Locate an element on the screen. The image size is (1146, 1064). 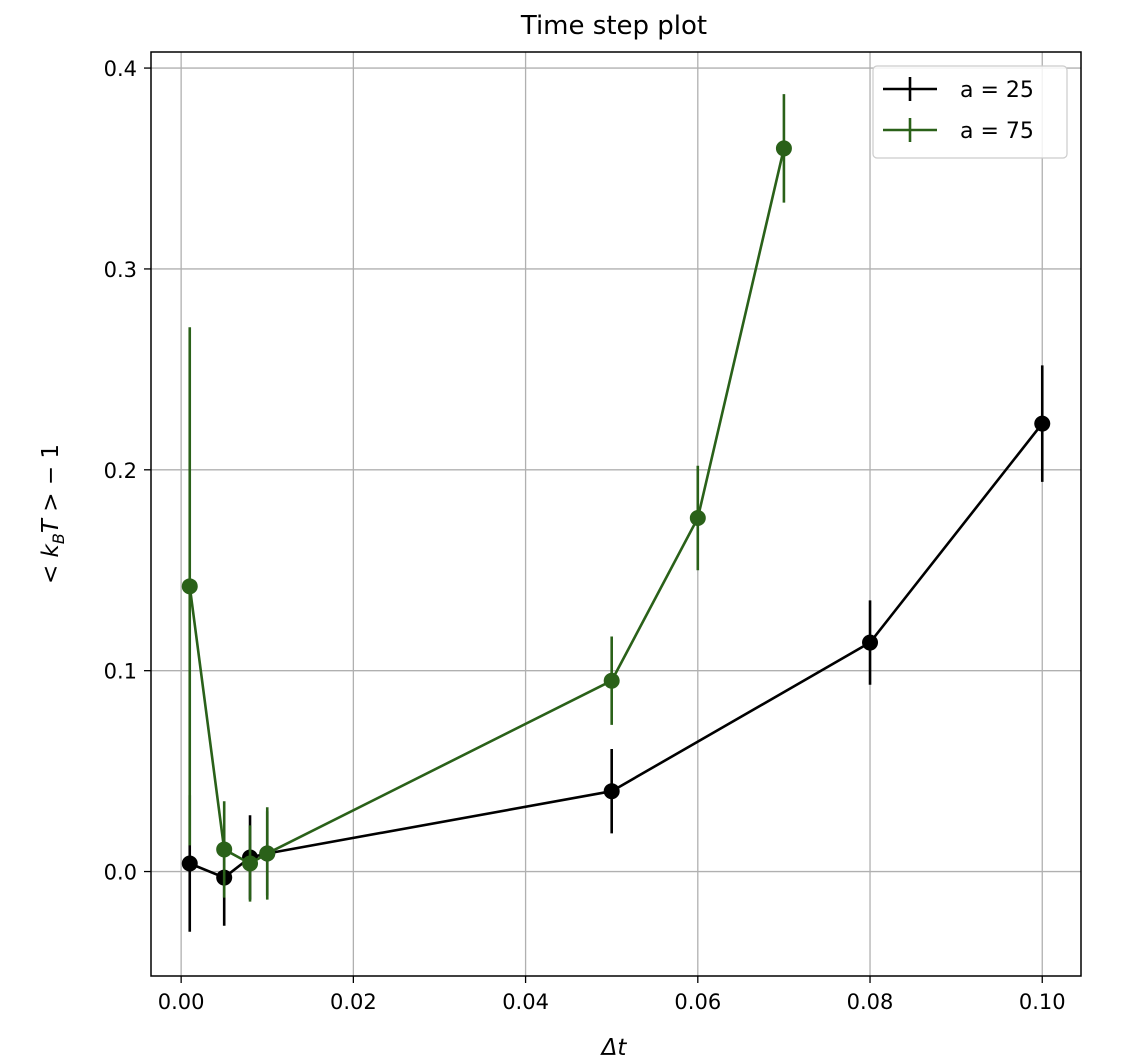
chart-title: Time step plot is located at coordinates (613, 26).